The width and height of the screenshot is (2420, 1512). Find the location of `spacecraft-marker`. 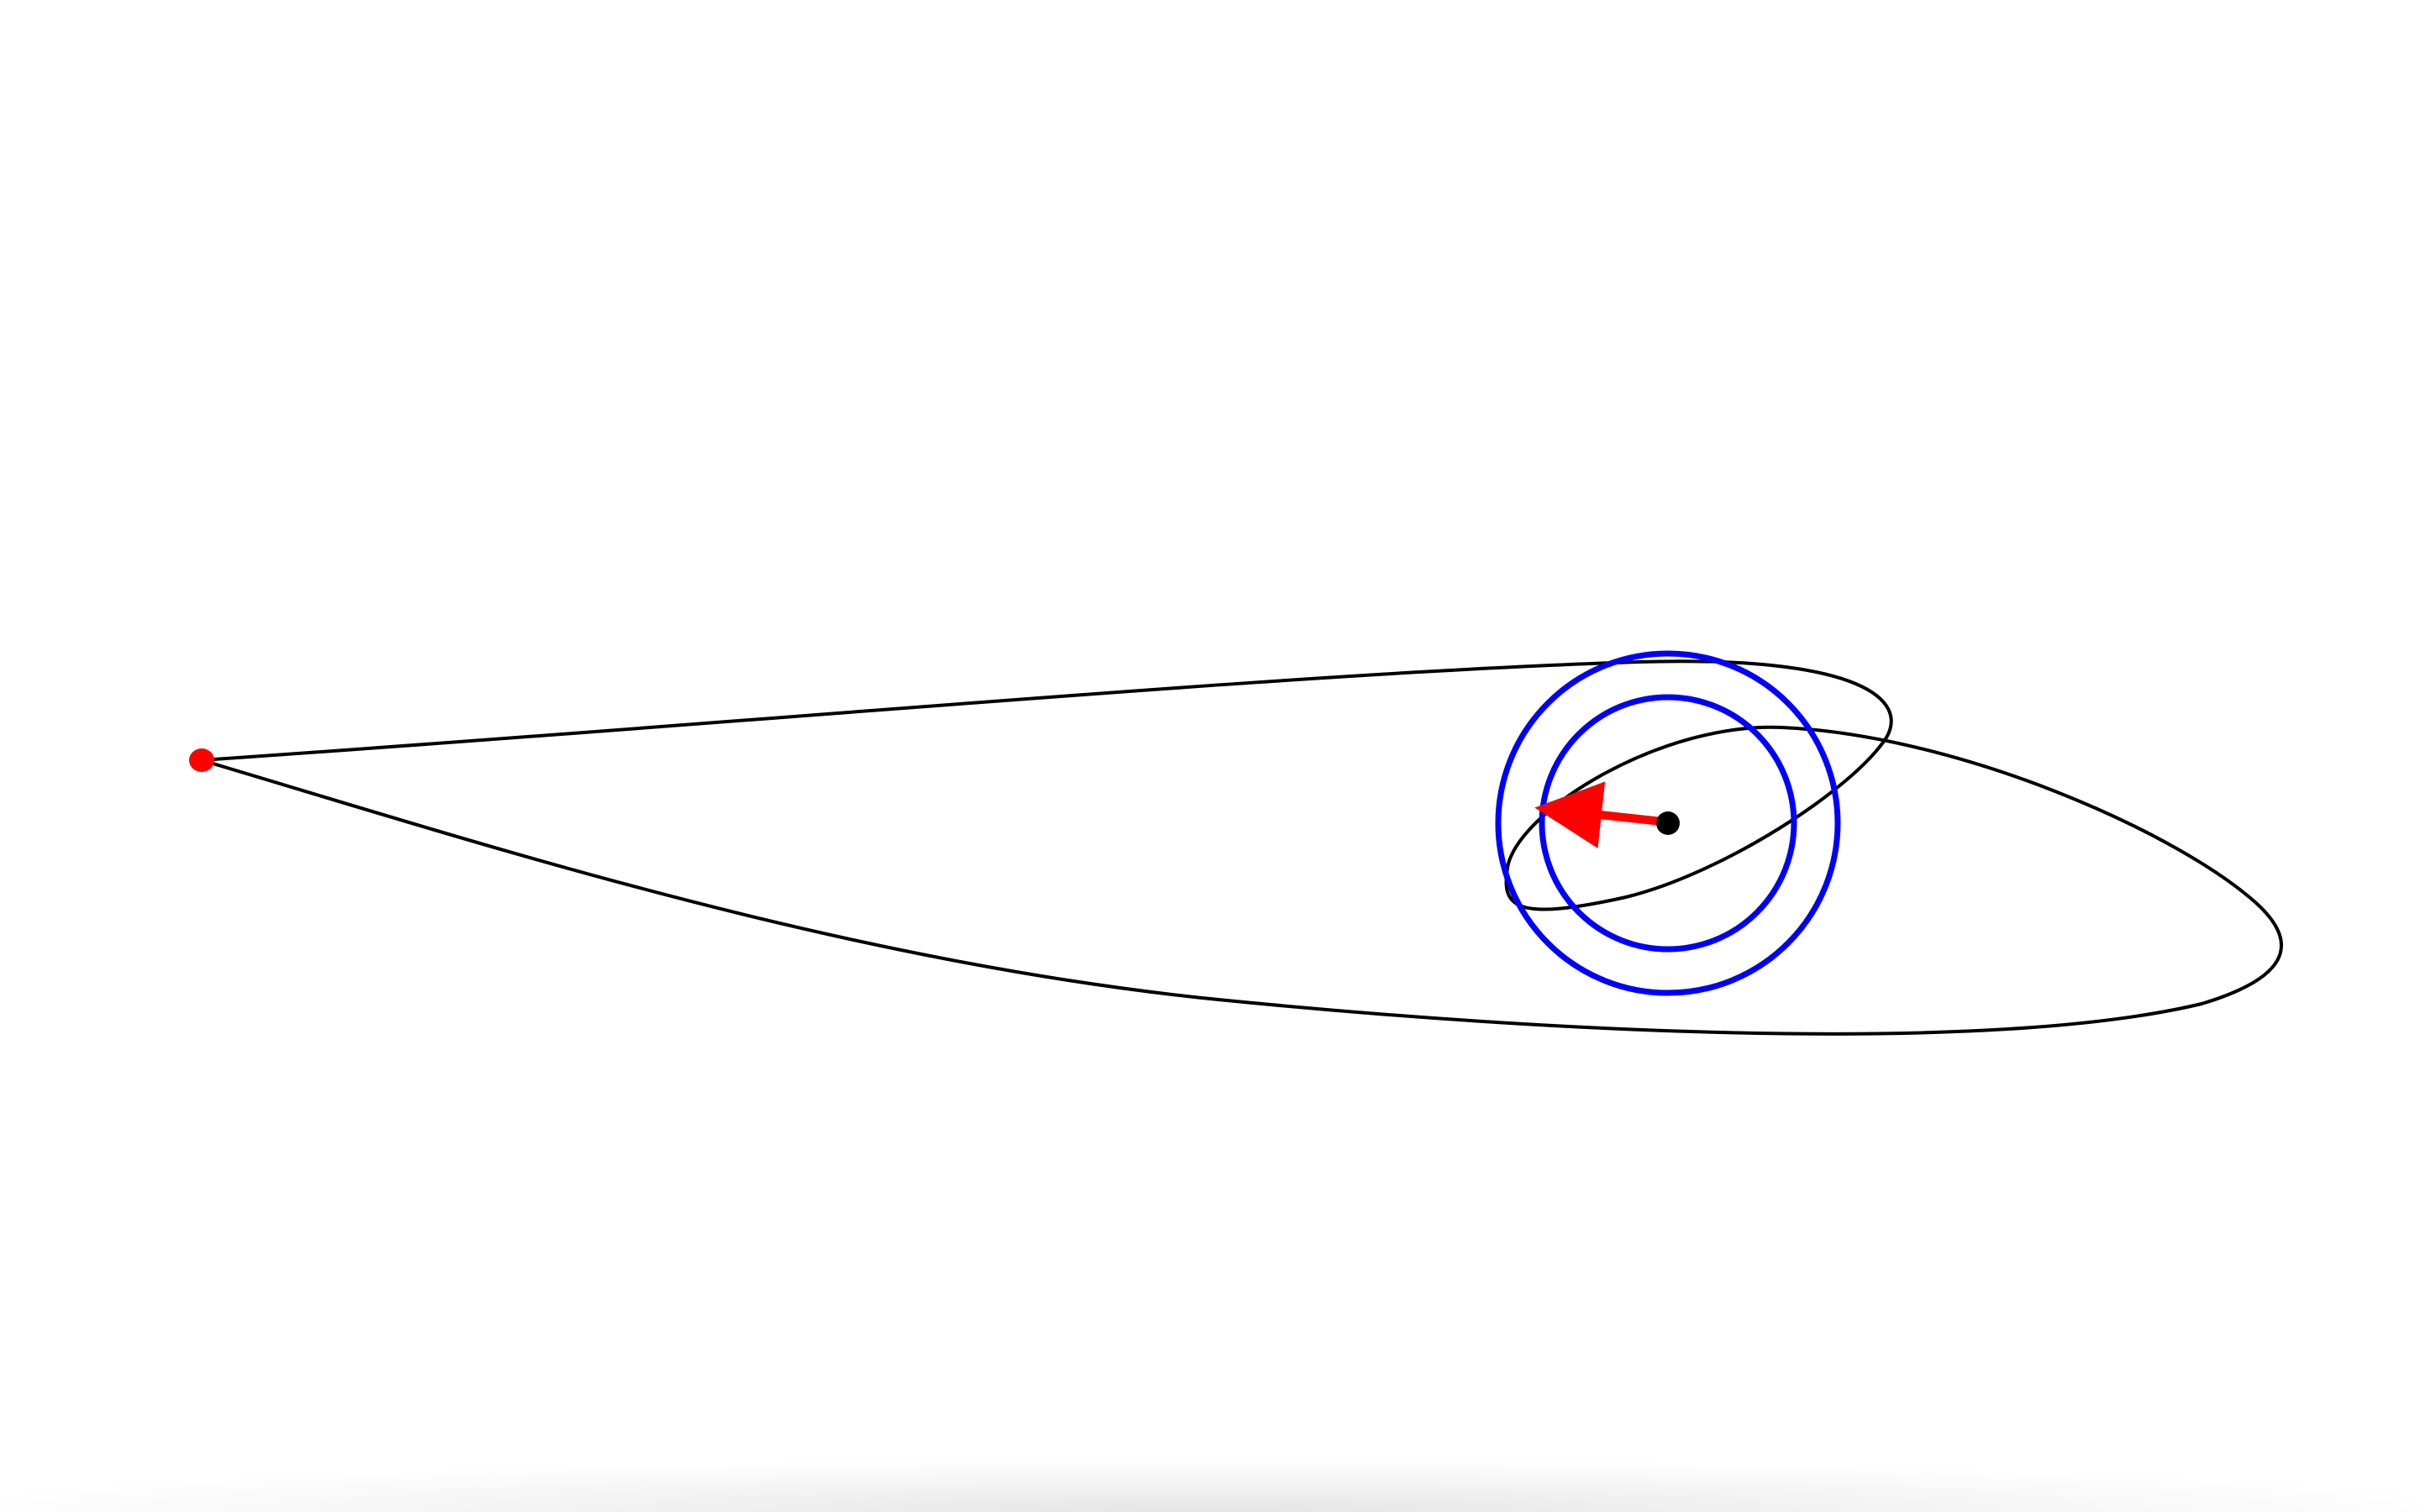

spacecraft-marker is located at coordinates (202, 760).